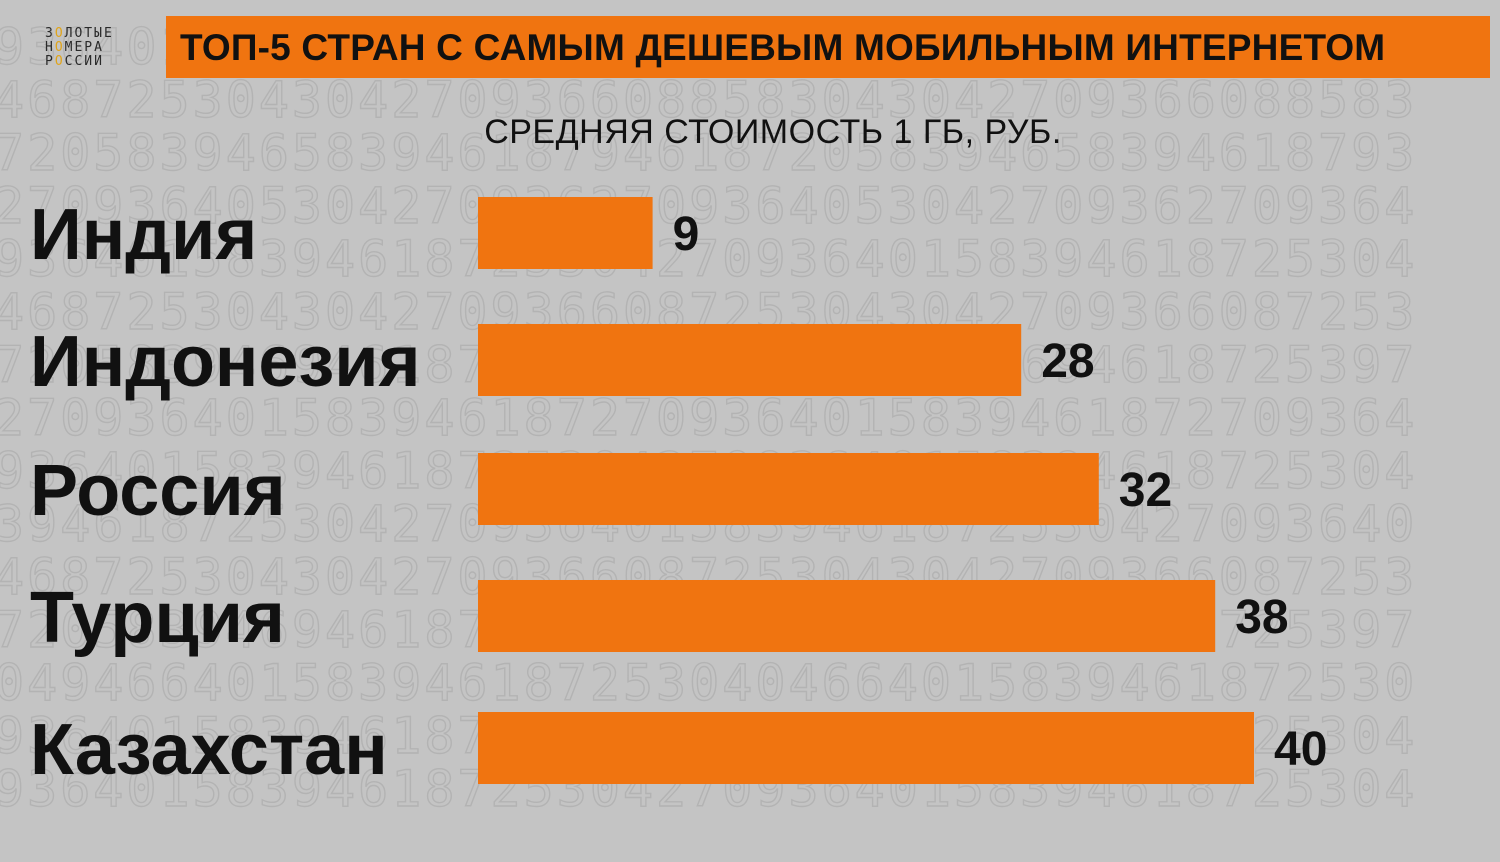  What do you see at coordinates (1300, 749) in the screenshot?
I see `value-label: 40` at bounding box center [1300, 749].